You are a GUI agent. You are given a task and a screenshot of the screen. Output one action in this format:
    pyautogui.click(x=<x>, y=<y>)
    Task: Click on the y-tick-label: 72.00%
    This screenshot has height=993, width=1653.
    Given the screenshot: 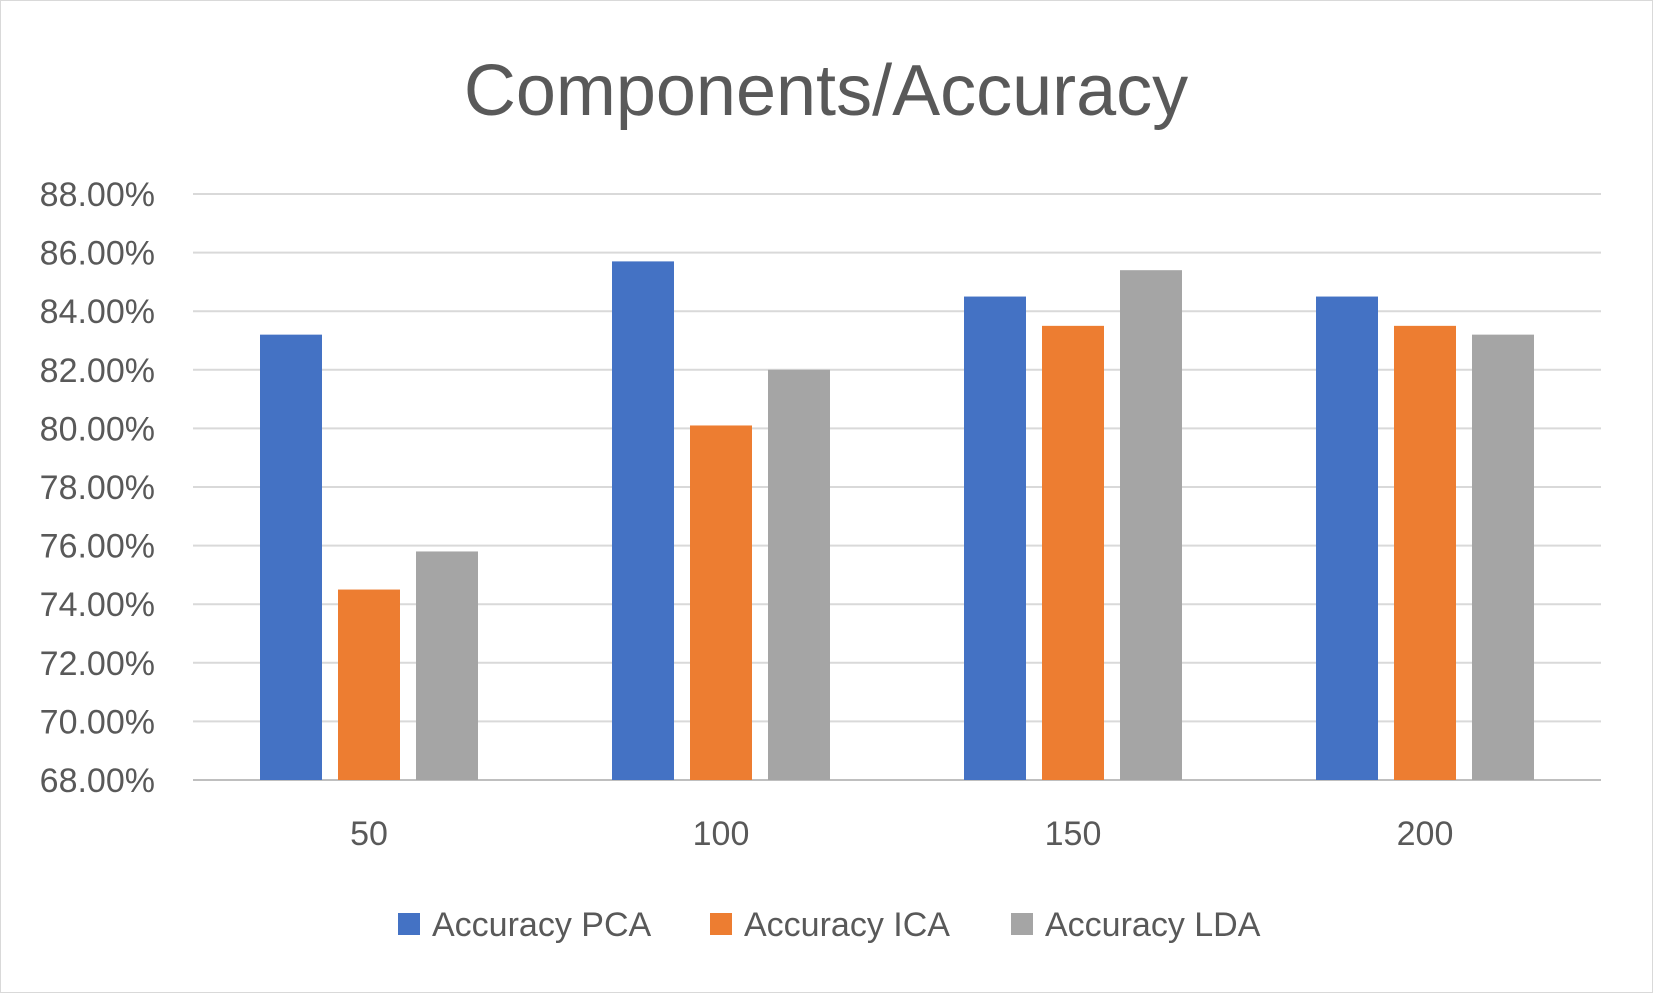 What is the action you would take?
    pyautogui.click(x=97, y=664)
    